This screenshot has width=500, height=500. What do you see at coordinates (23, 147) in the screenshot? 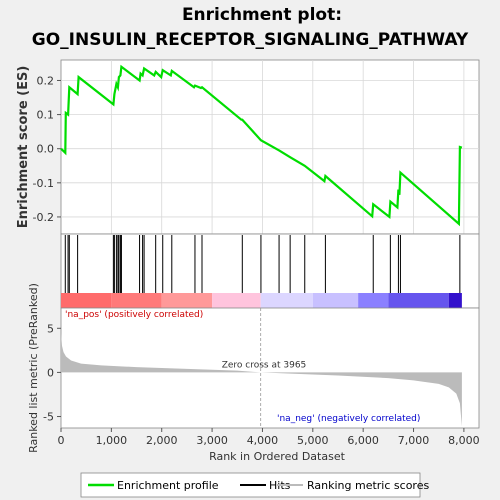
I see `es-y-axis-label: Enrichment score (ES)` at bounding box center [23, 147].